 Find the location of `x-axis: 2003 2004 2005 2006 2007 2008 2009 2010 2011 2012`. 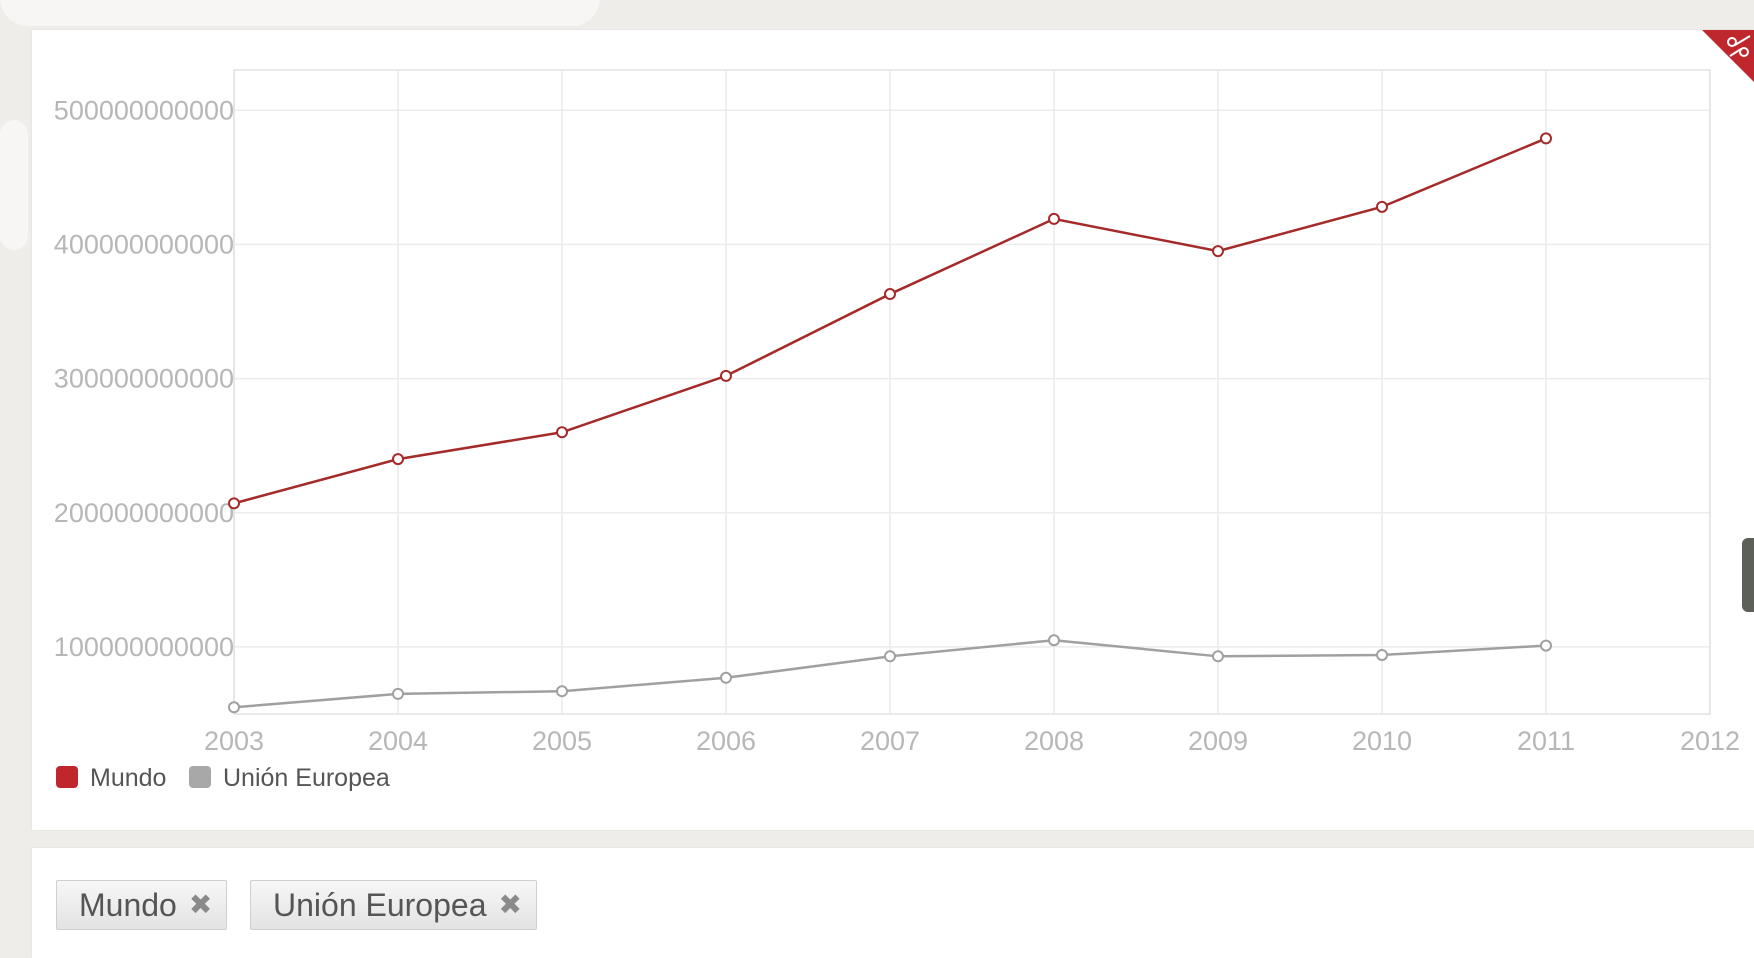

x-axis: 2003 2004 2005 2006 2007 2008 2009 2010 2011 2012 is located at coordinates (972, 741).